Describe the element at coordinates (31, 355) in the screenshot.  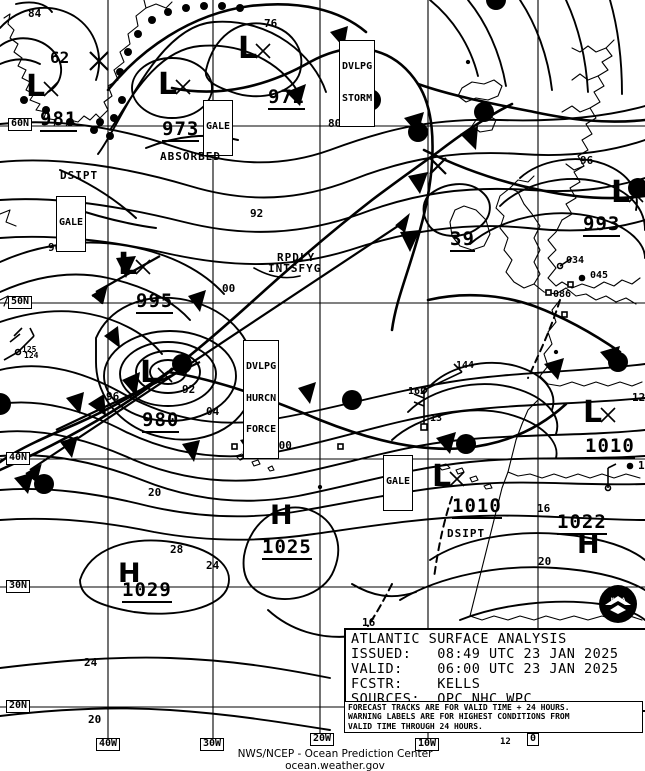
I see `station-value: 124` at that location.